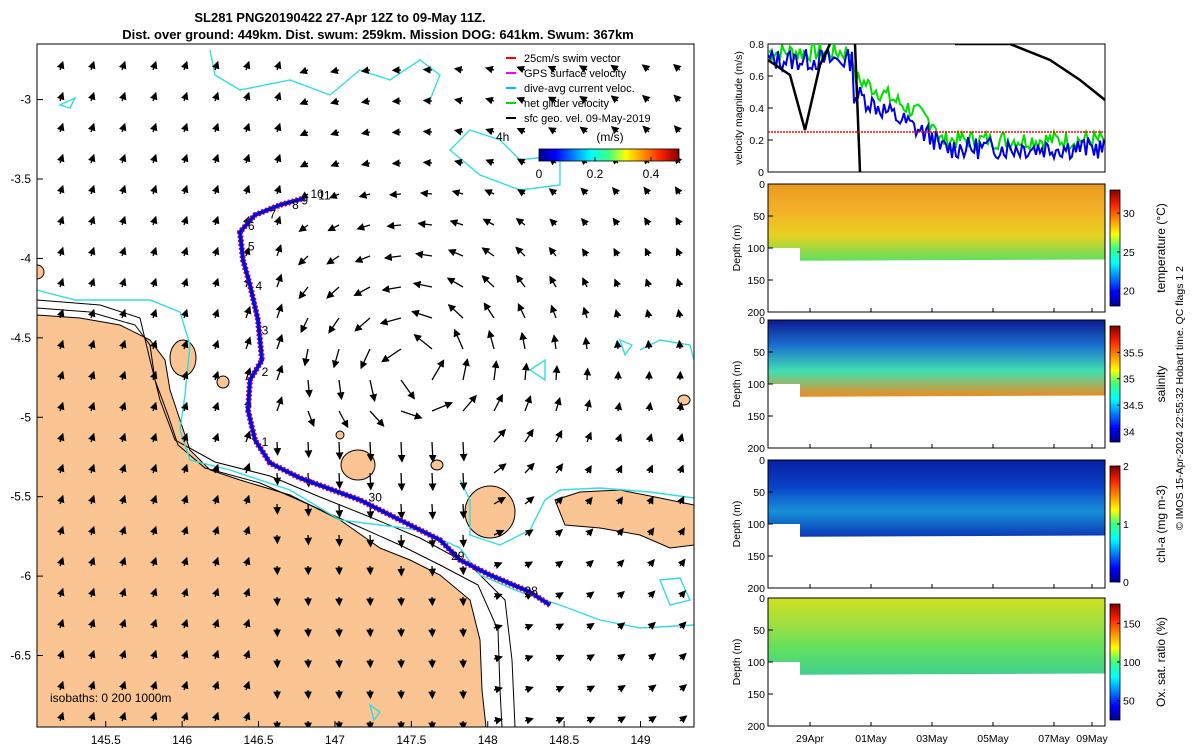  Describe the element at coordinates (756, 141) in the screenshot. I see `velocity-y-tick-label: 0.2` at that location.